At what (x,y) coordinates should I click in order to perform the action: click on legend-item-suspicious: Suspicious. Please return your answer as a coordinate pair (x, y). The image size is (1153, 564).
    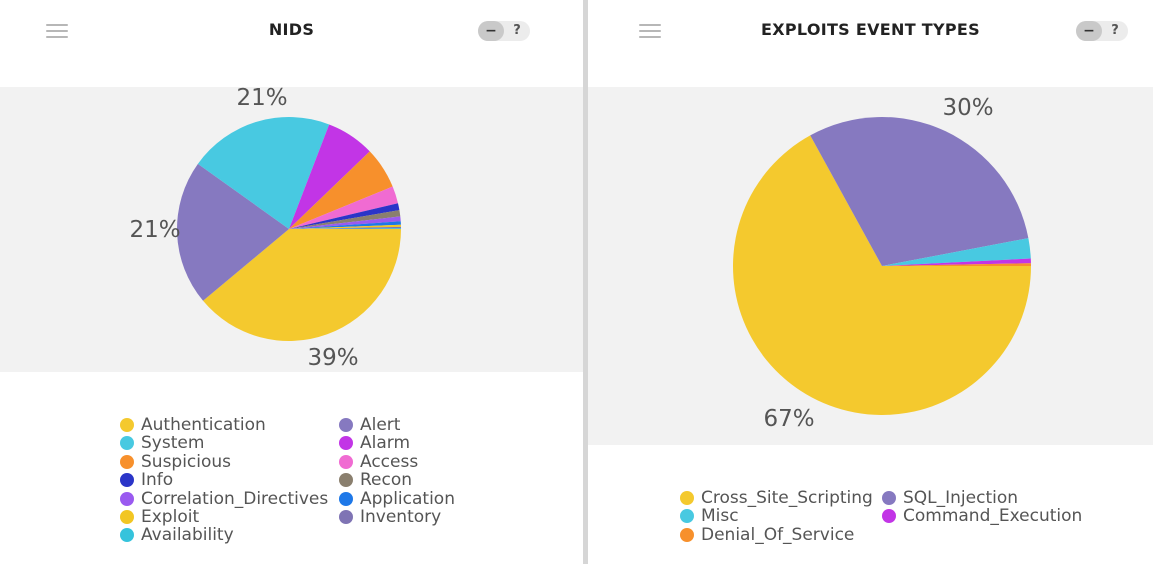
    Looking at the image, I should click on (175, 462).